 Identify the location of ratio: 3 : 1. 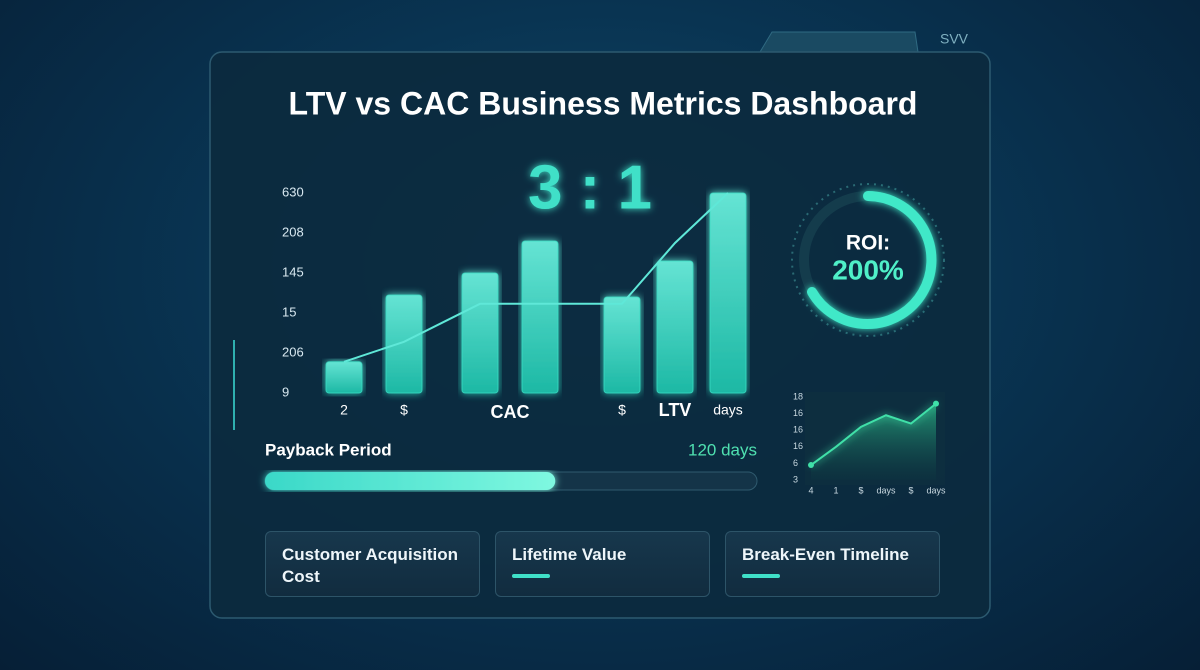
(590, 187).